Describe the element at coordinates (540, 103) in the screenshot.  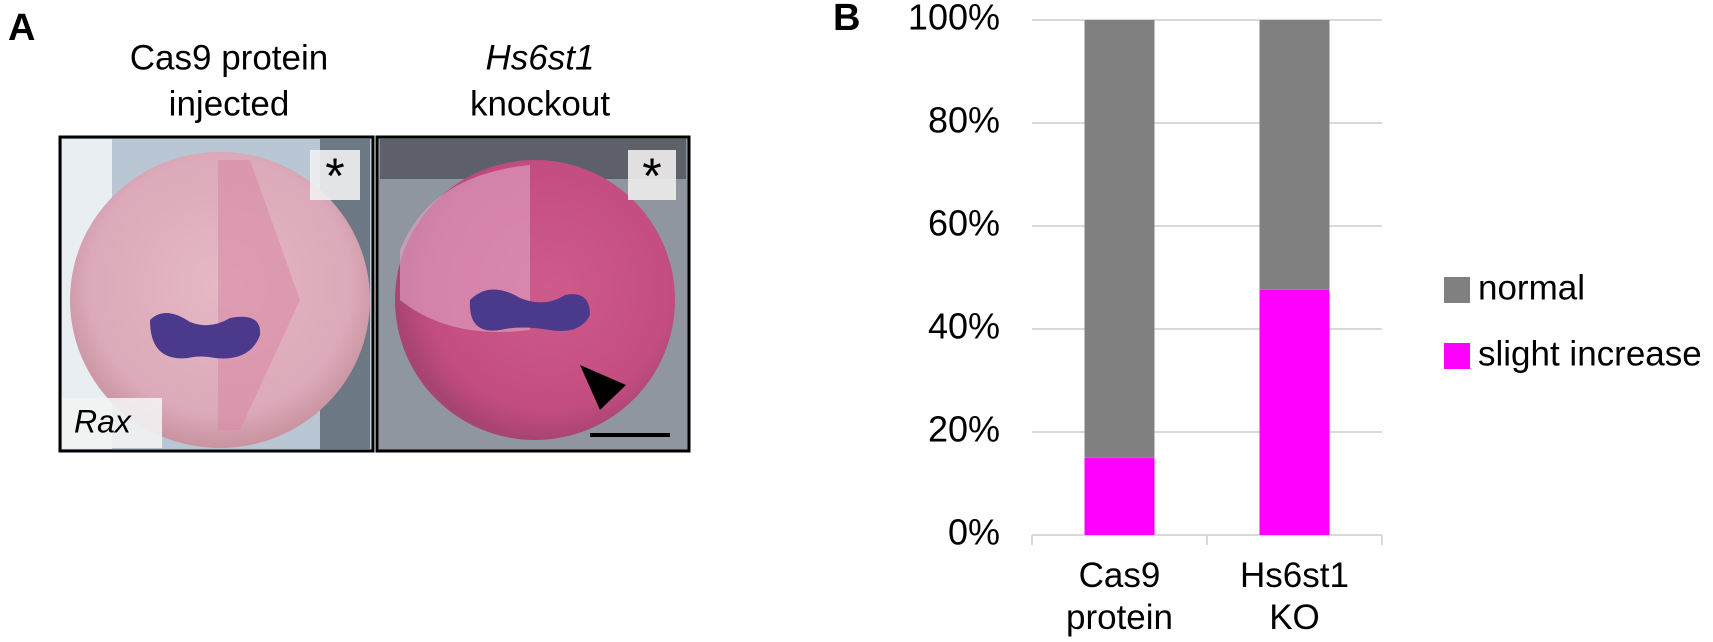
I see `image-title: knockout` at that location.